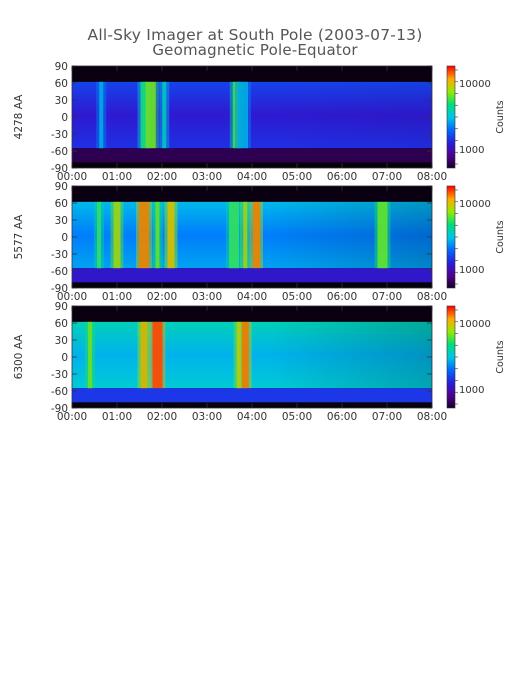 The width and height of the screenshot is (510, 680). I want to click on y-axis-label: 4278 AA, so click(19, 117).